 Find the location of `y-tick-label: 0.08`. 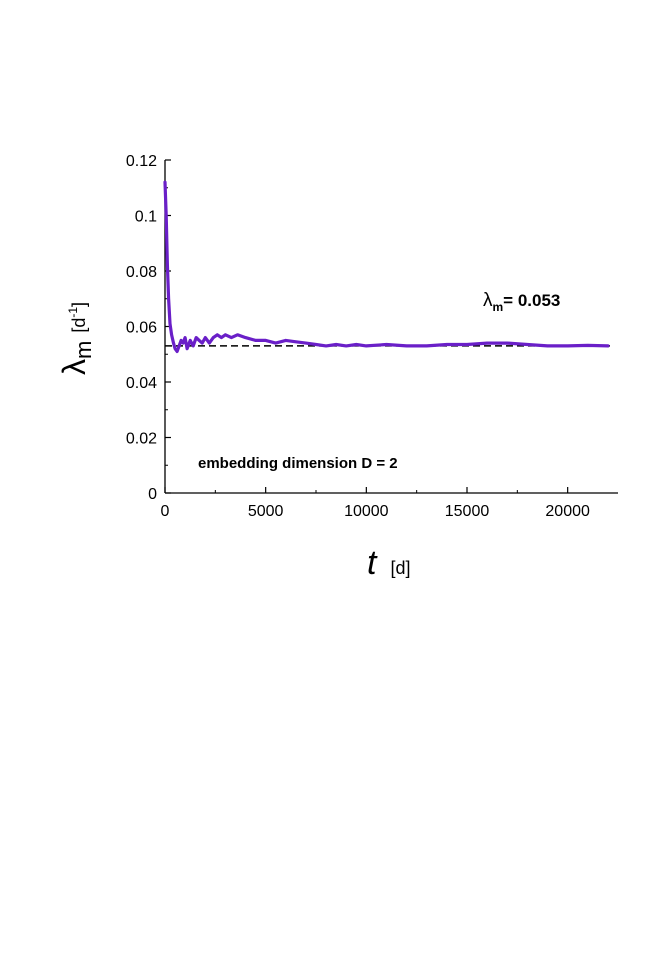

y-tick-label: 0.08 is located at coordinates (141, 272).